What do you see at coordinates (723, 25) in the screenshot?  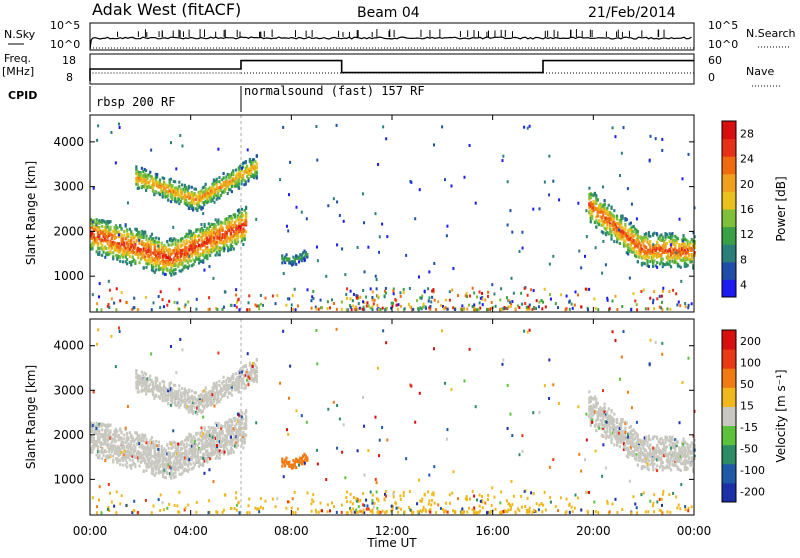 I see `nsky-tick-right-top: 10^5` at bounding box center [723, 25].